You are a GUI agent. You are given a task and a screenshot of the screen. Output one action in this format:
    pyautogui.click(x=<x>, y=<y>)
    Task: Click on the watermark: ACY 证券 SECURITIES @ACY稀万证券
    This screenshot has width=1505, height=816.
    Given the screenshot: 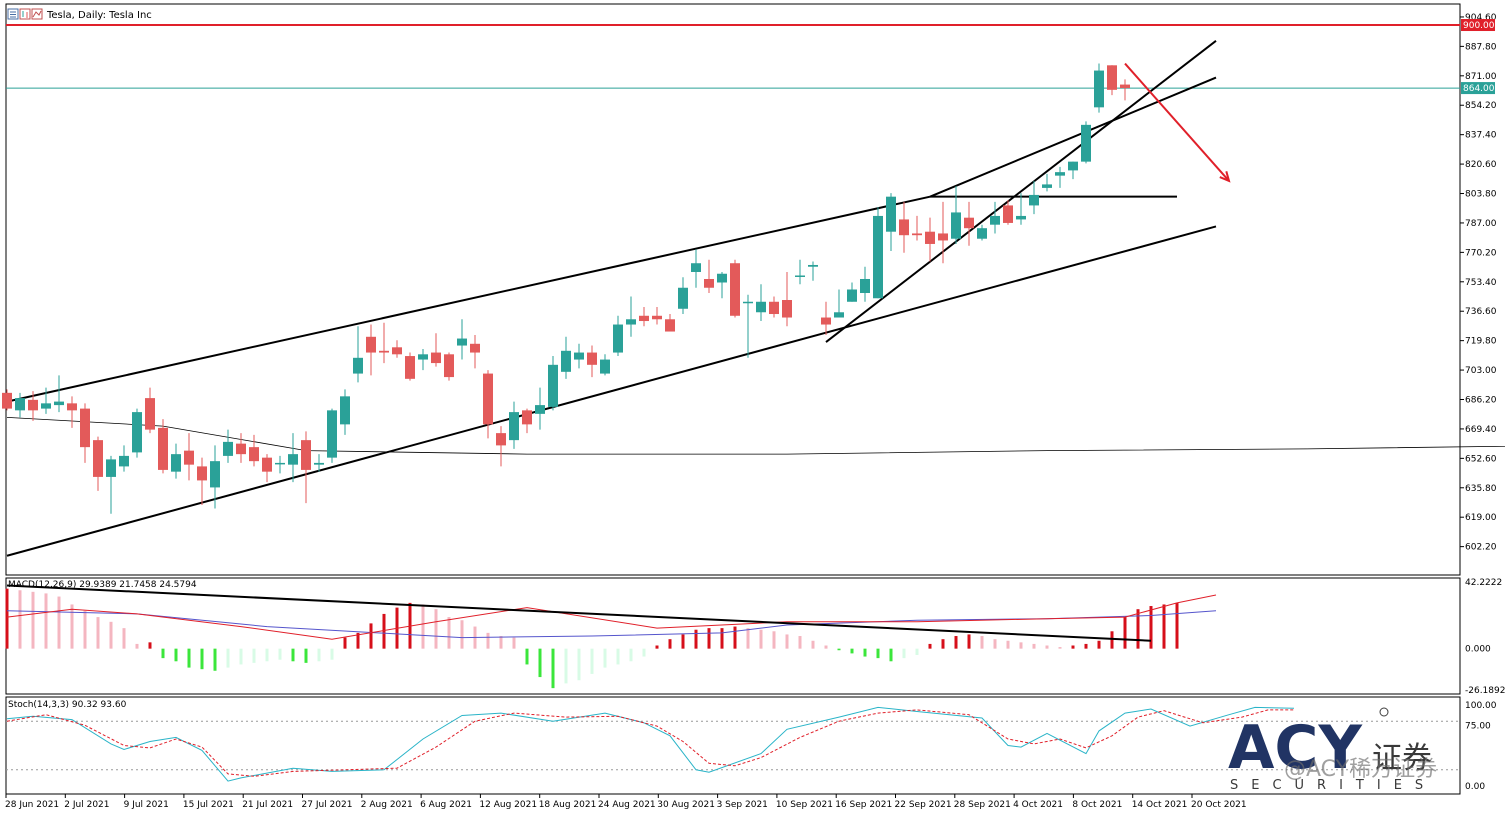 What is the action you would take?
    pyautogui.click(x=1332, y=750)
    